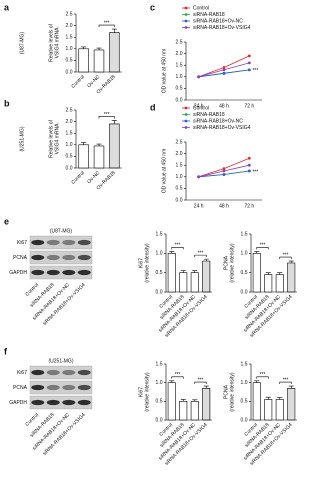  What do you see at coordinates (218, 21) in the screenshot?
I see `legend-label: siRNA-RAB18+Ov-NC` at bounding box center [218, 21].